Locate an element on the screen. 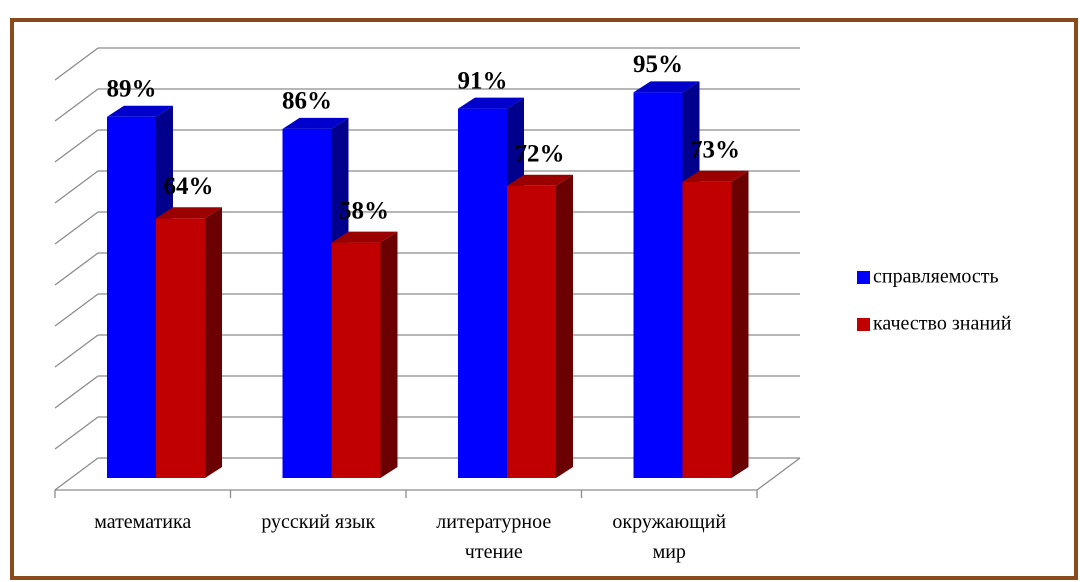 Image resolution: width=1080 pixels, height=582 pixels. data-label: 72% is located at coordinates (540, 153).